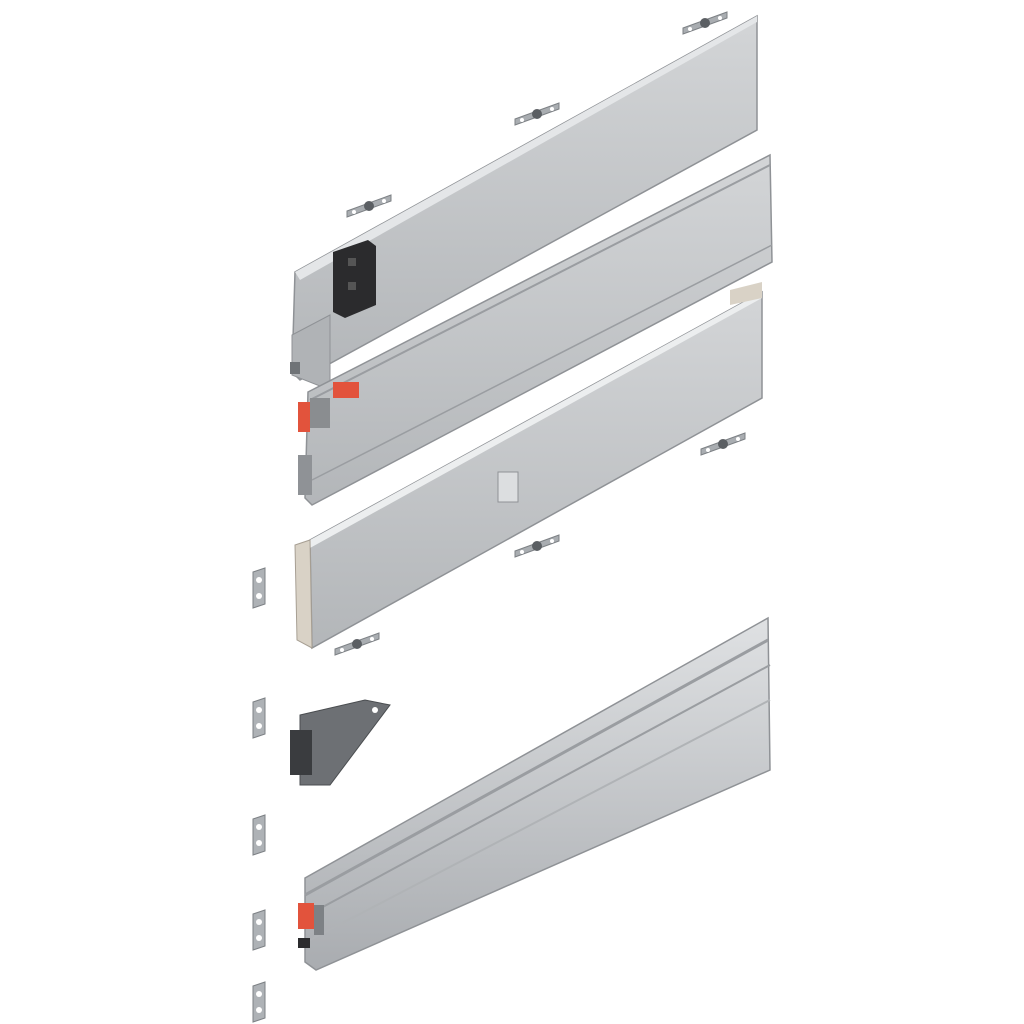  I want to click on locking-device, so click(354, 279).